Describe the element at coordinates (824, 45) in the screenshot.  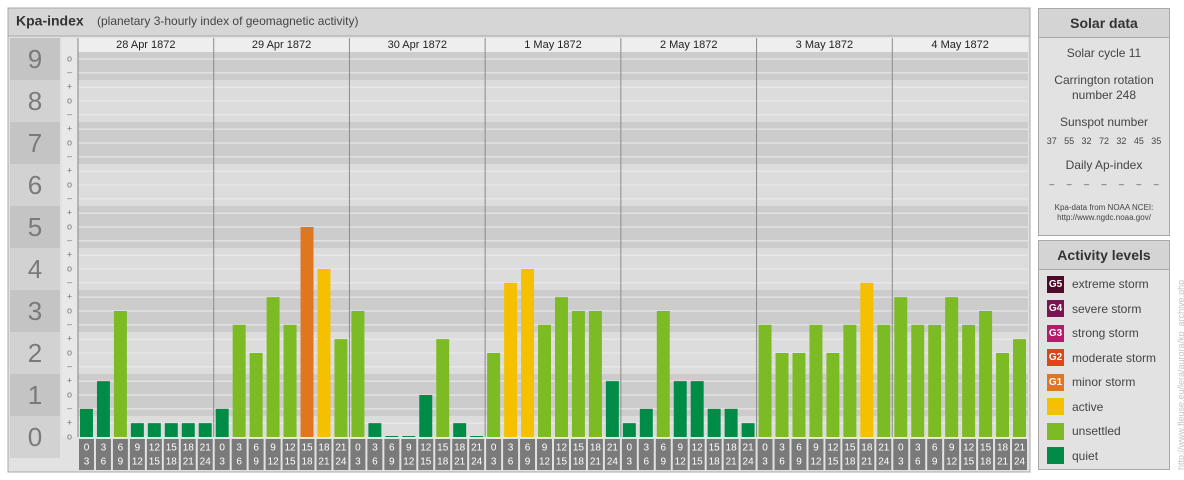
I see `date-label: 3 May 1872` at that location.